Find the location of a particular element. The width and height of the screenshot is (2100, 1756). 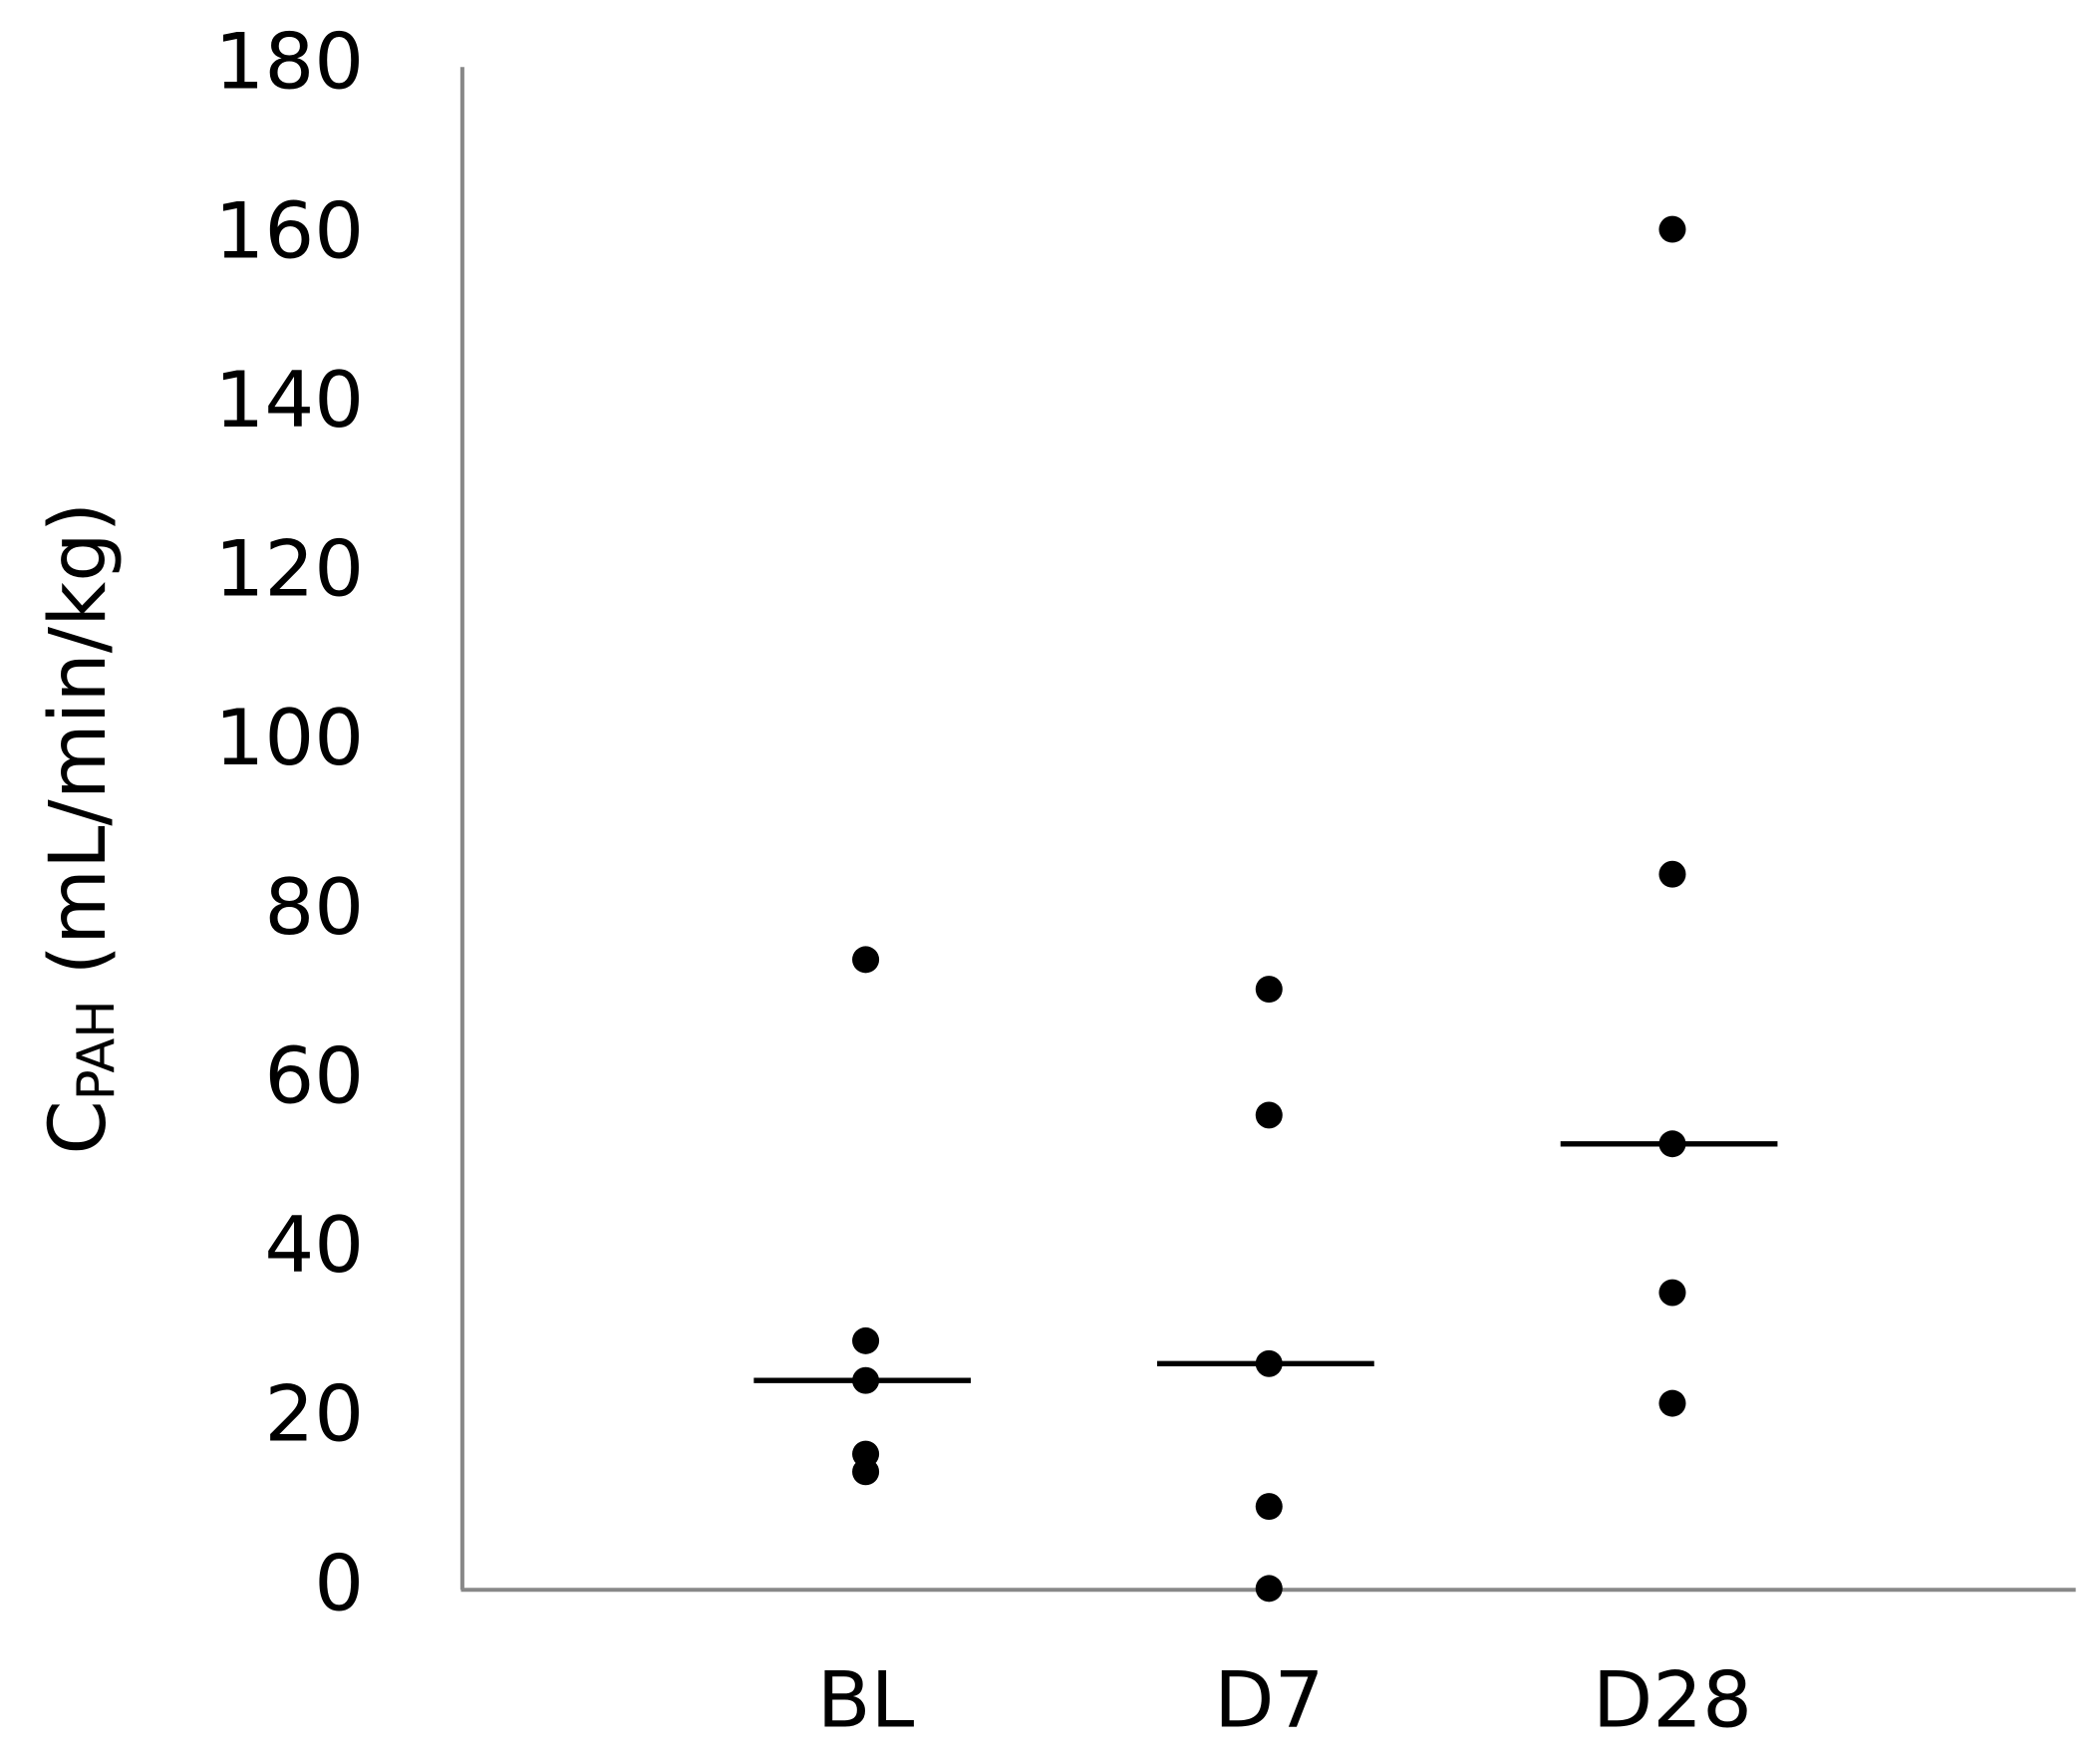

x-tick-label: BL is located at coordinates (866, 1699).